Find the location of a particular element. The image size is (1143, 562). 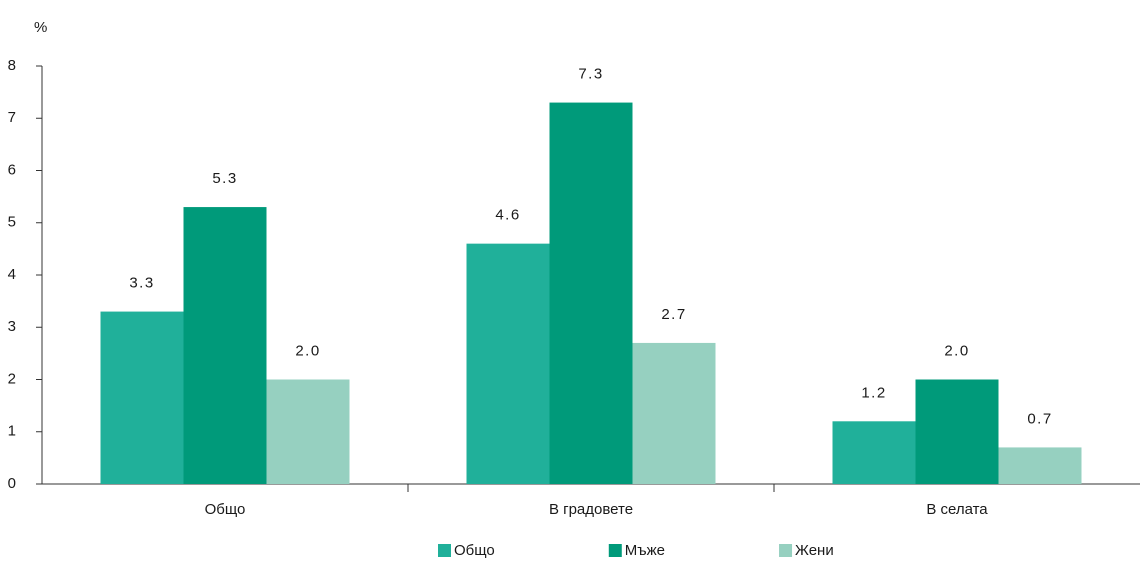

x-tick-label: Общо is located at coordinates (225, 509).